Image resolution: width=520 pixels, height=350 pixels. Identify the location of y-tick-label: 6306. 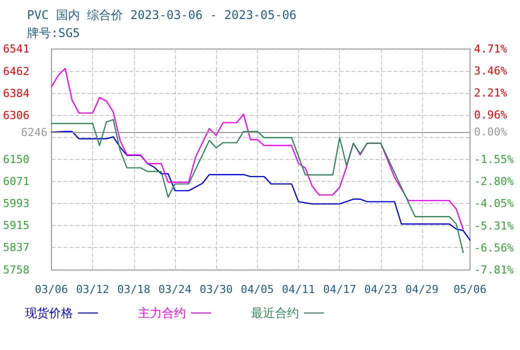
(16, 115).